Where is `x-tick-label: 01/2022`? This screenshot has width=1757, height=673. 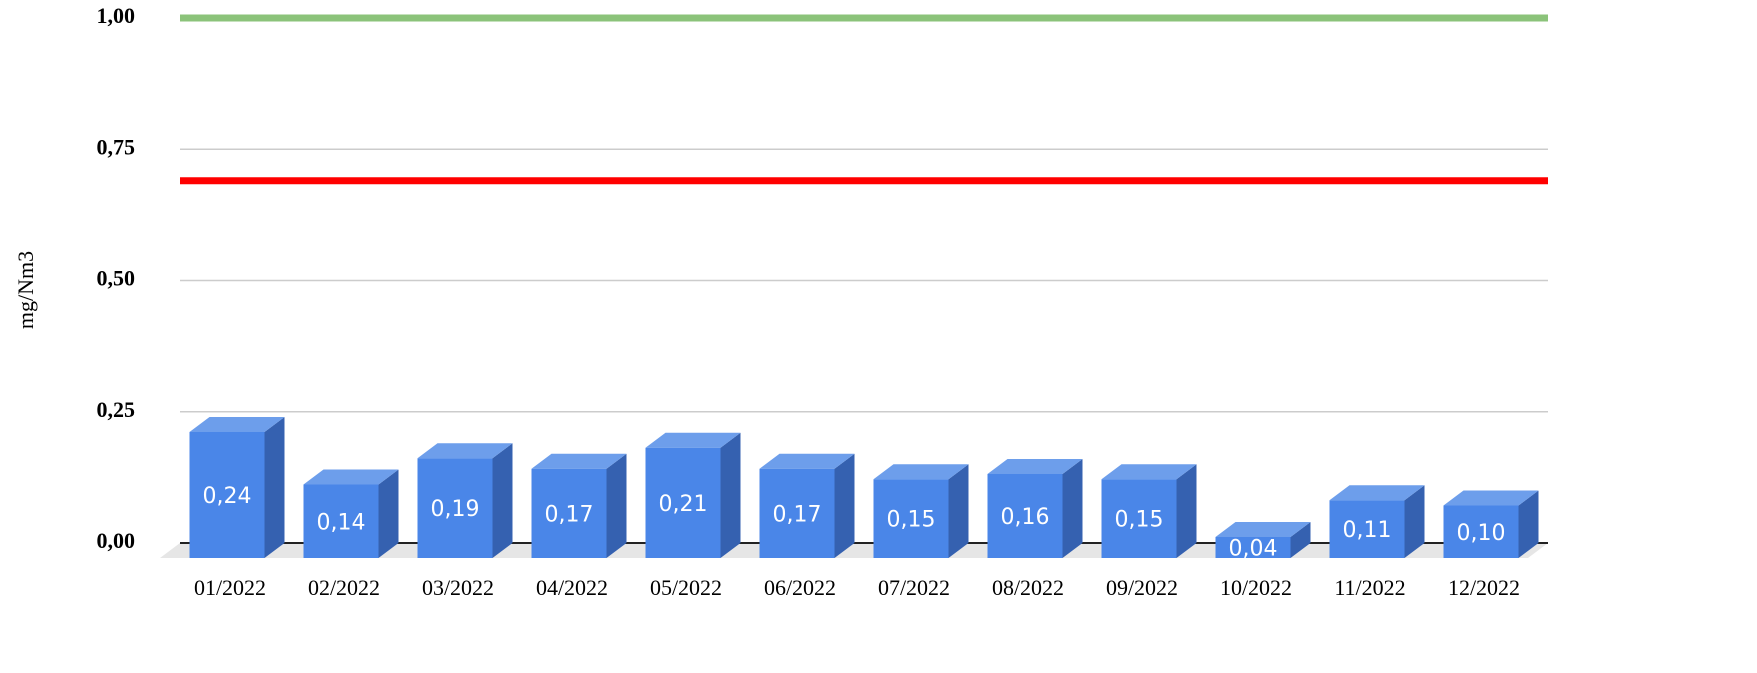
x-tick-label: 01/2022 is located at coordinates (230, 587).